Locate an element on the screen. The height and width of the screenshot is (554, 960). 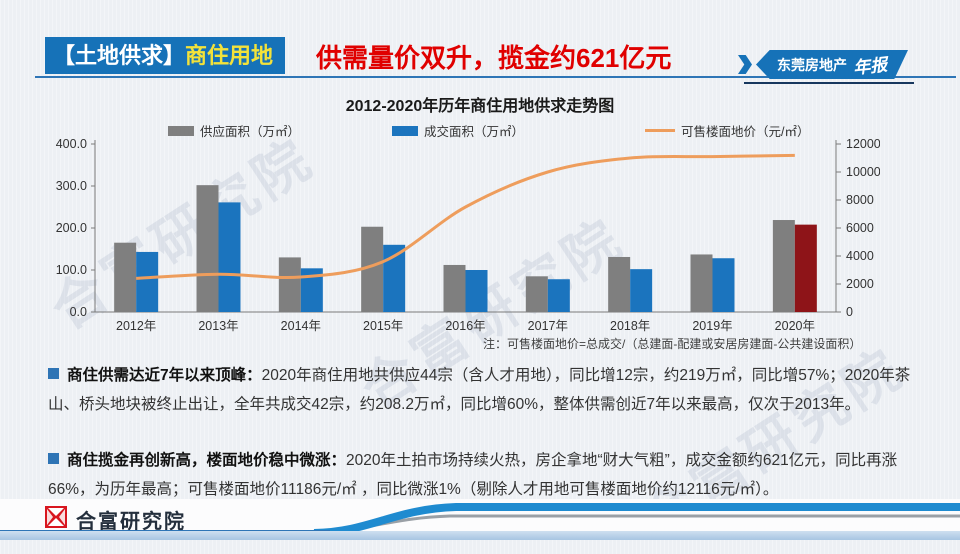
chart-title: 2012-2020年历年商住用地供求走势图 is located at coordinates (480, 106).